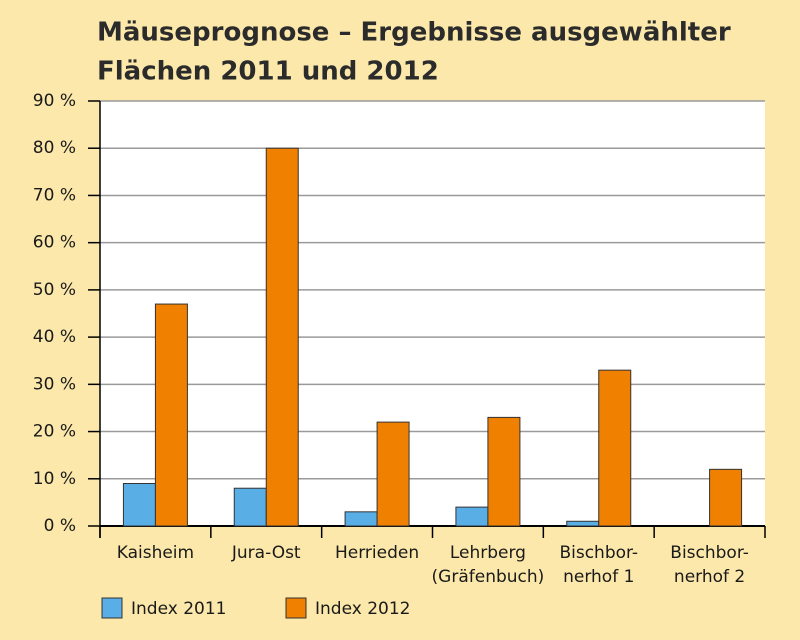 This screenshot has height=640, width=800. I want to click on y-tick-label: 20 %, so click(54, 432).